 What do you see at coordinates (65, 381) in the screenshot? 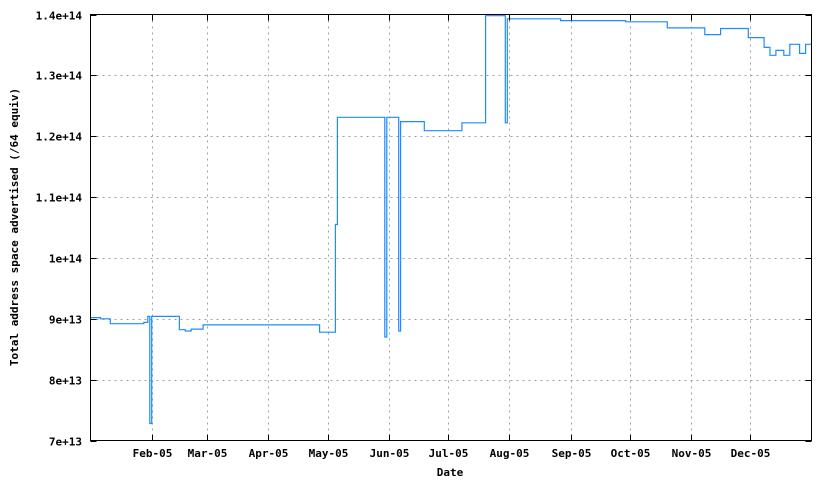
I see `y-tick-label: 8e+13` at bounding box center [65, 381].